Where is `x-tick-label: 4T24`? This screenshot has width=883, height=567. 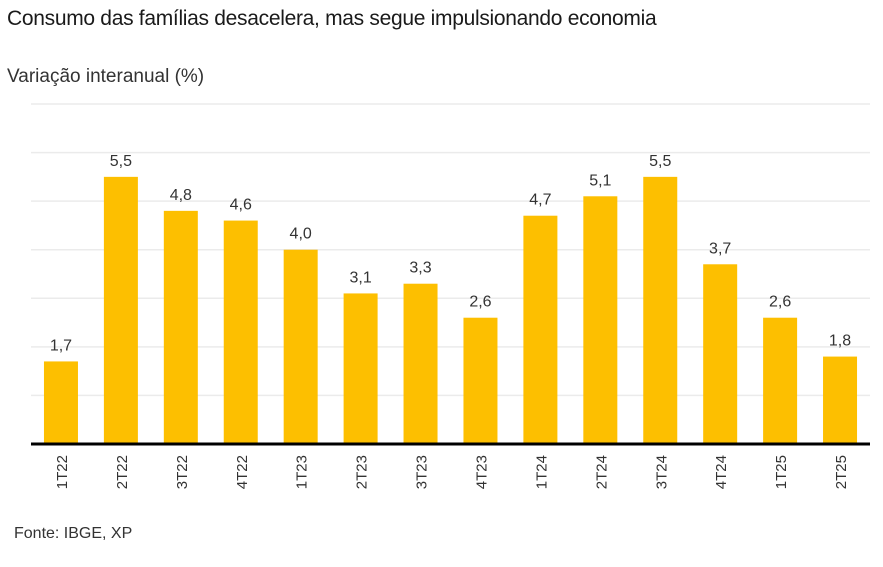 x-tick-label: 4T24 is located at coordinates (721, 472).